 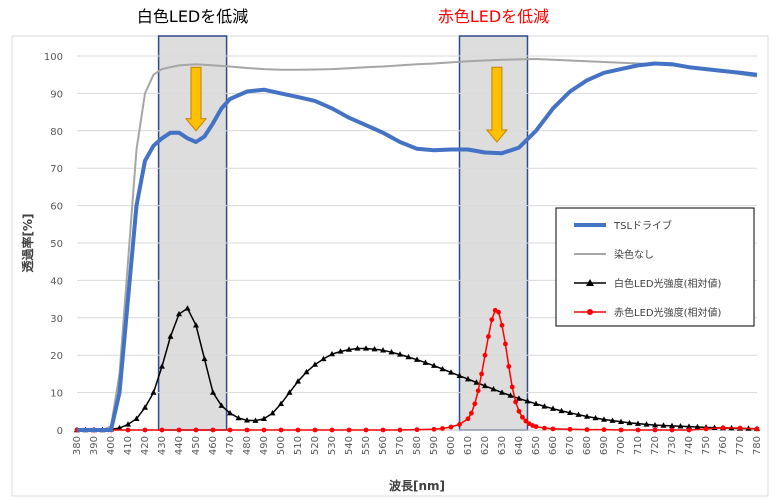 I want to click on y-tick-label: 80, so click(x=56, y=132).